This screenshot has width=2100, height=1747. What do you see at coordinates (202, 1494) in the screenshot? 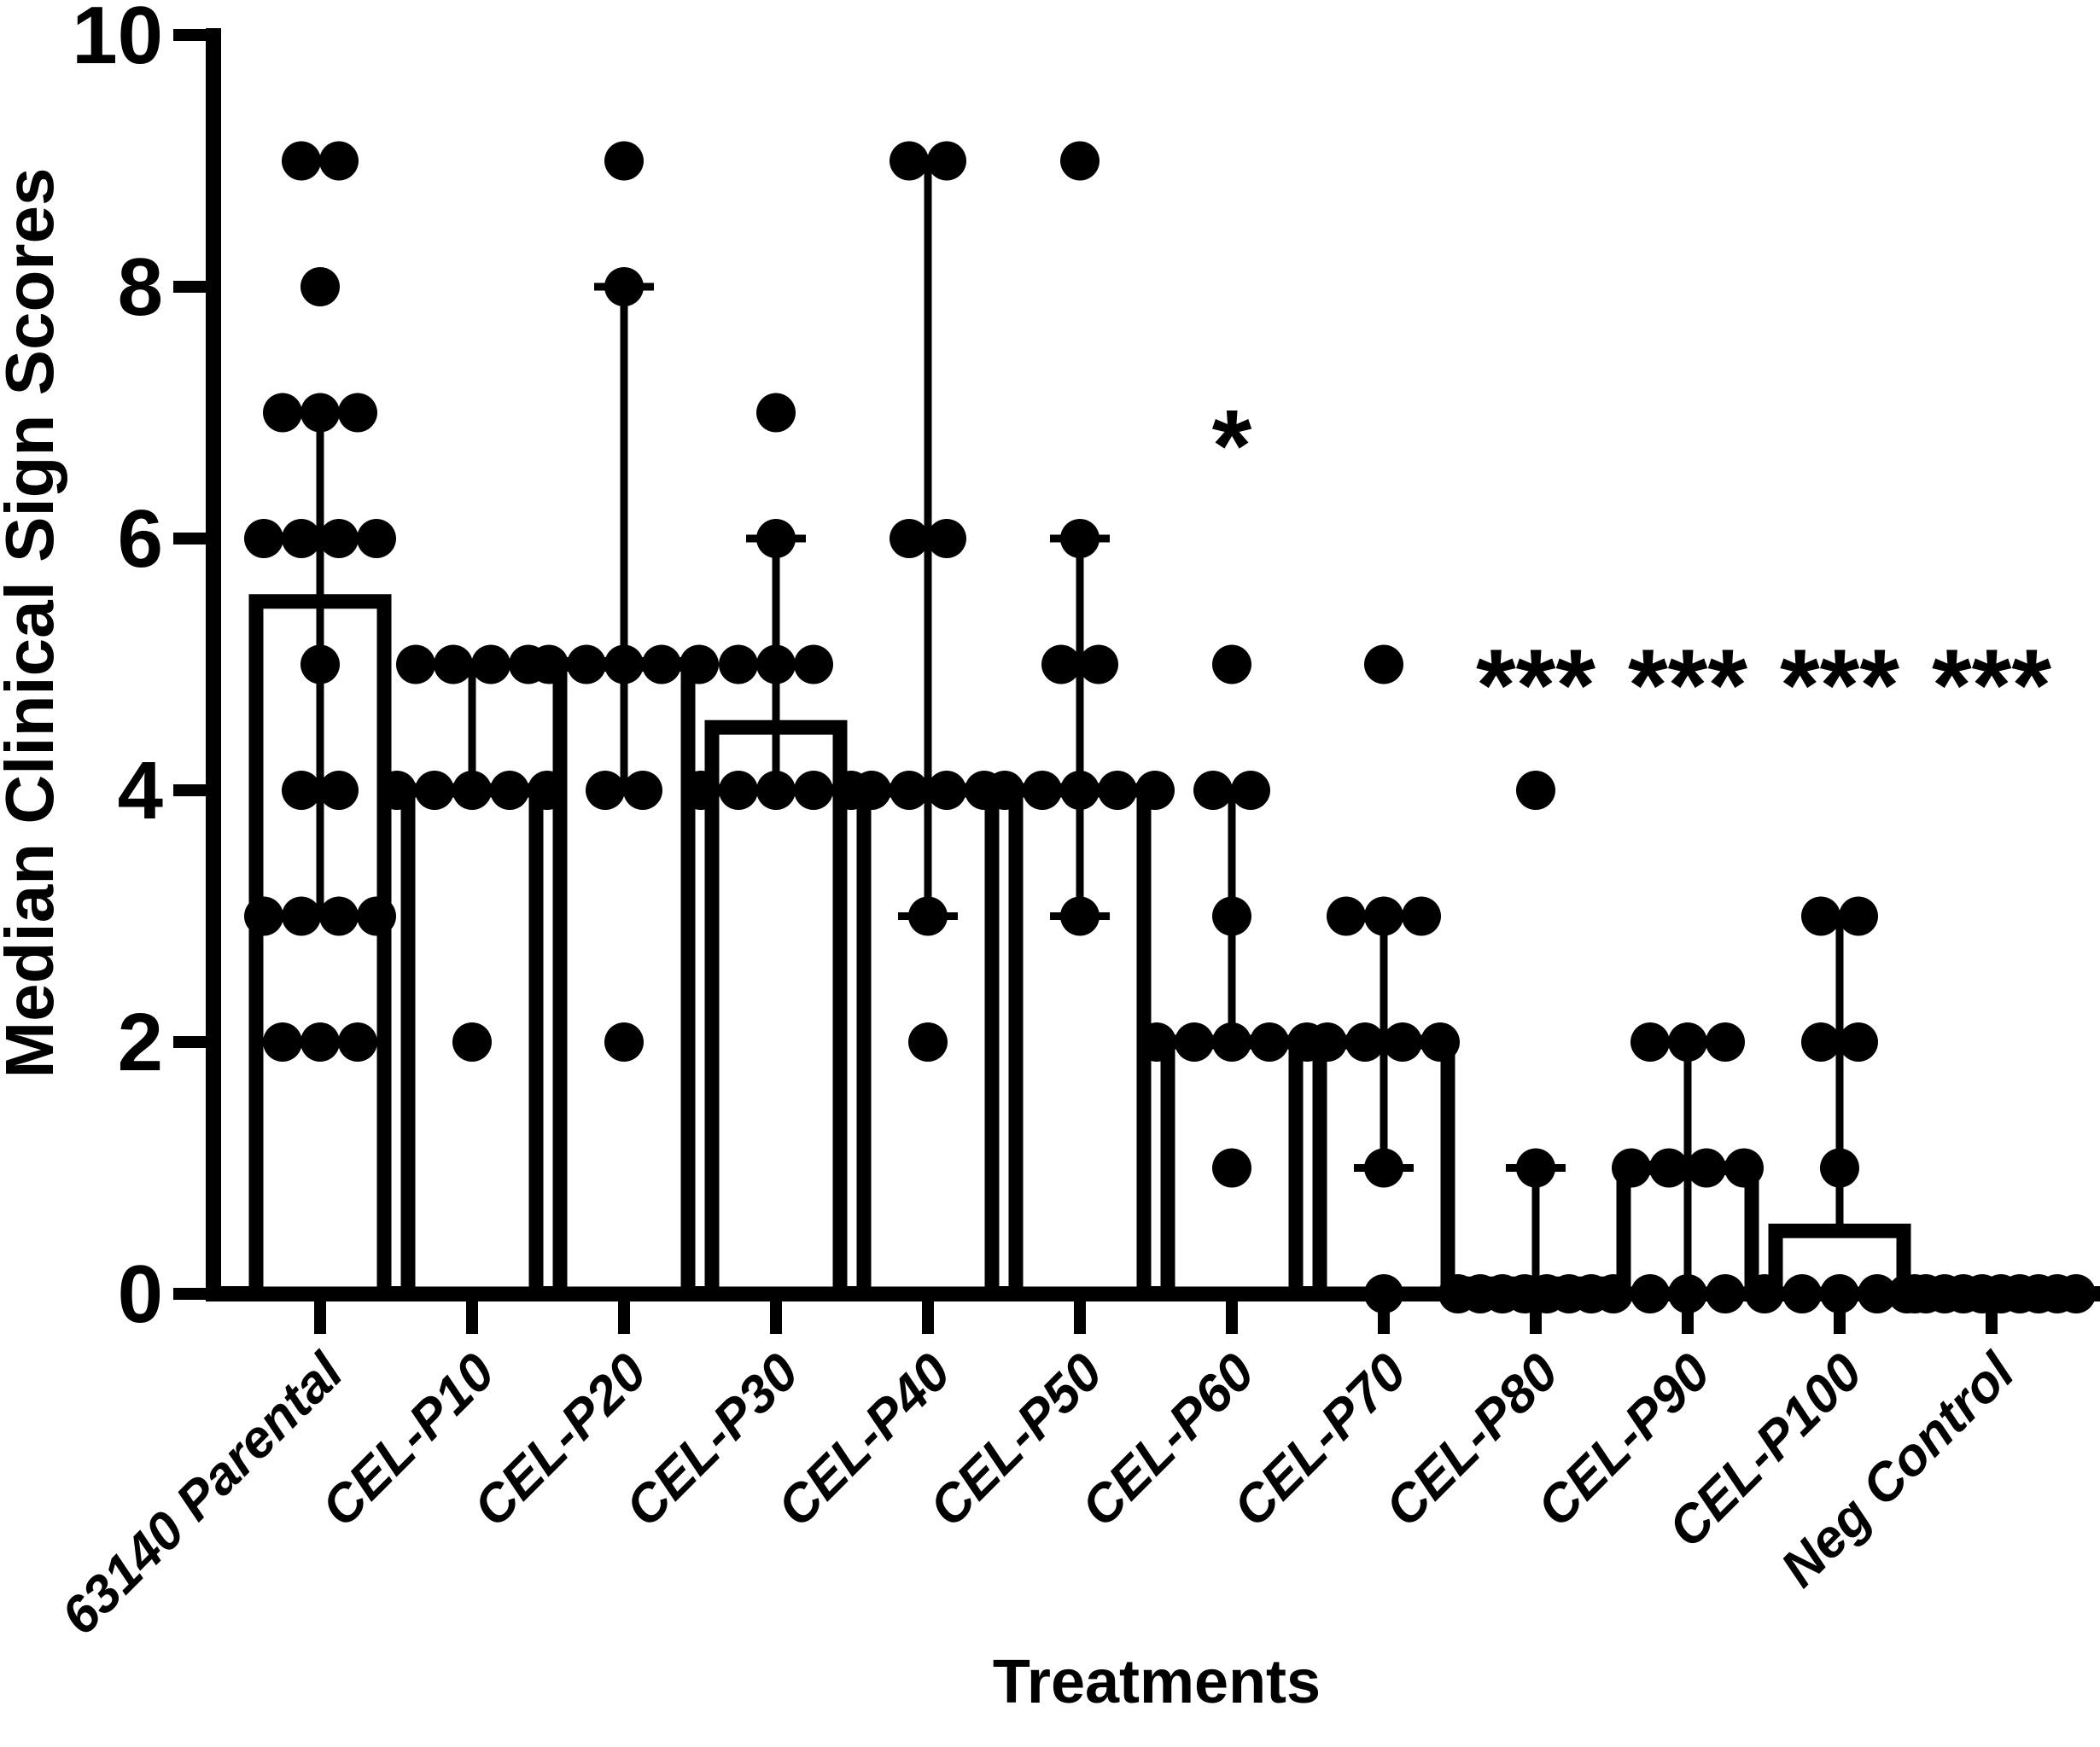
I see `category-label: 63140 Parental` at bounding box center [202, 1494].